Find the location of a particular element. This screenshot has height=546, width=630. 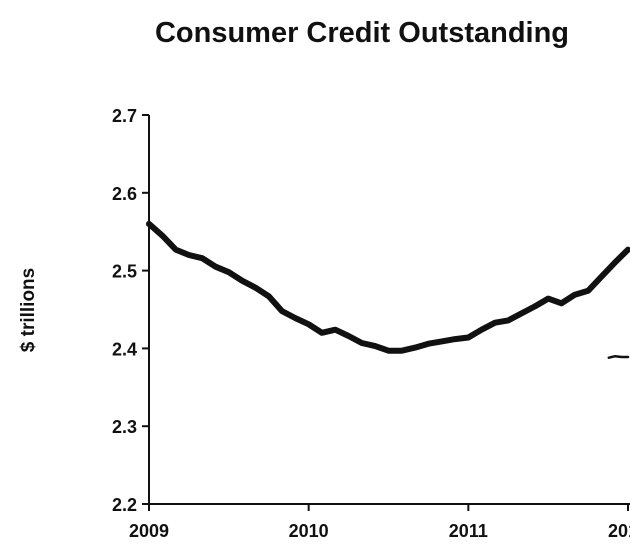

y-tick-label: 2.2 is located at coordinates (124, 505).